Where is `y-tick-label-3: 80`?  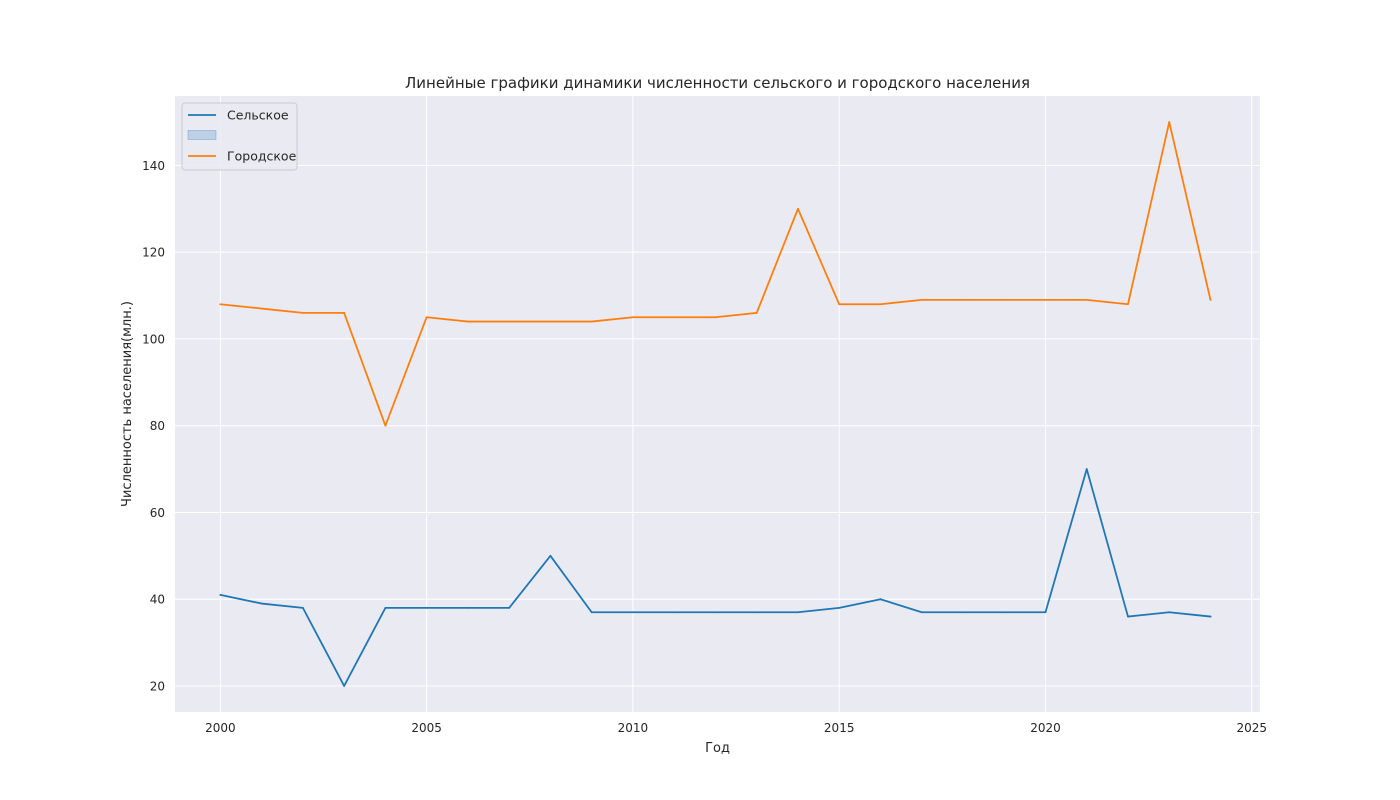 y-tick-label-3: 80 is located at coordinates (157, 426).